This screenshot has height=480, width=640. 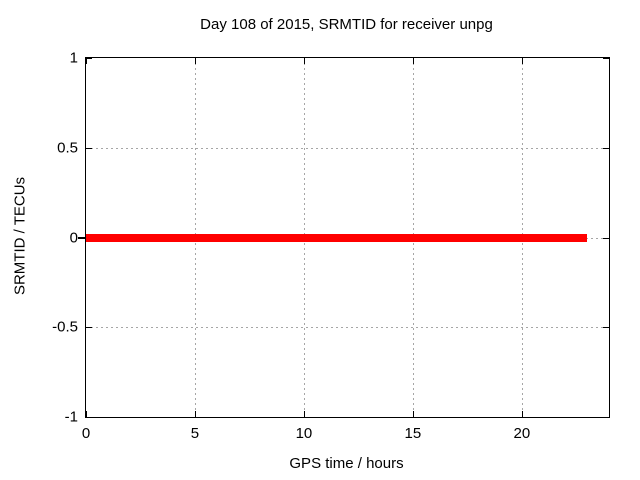 What do you see at coordinates (522, 433) in the screenshot?
I see `x-tick-label: 20` at bounding box center [522, 433].